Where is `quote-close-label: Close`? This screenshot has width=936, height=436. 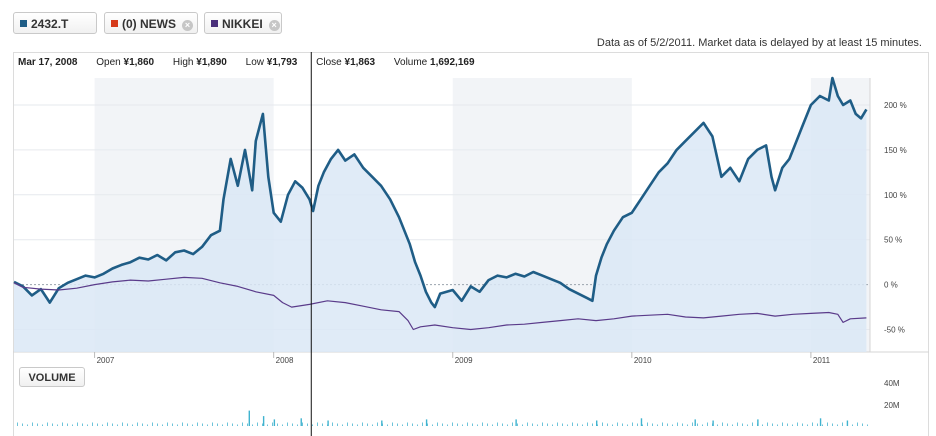
quote-close-label: Close is located at coordinates (329, 62).